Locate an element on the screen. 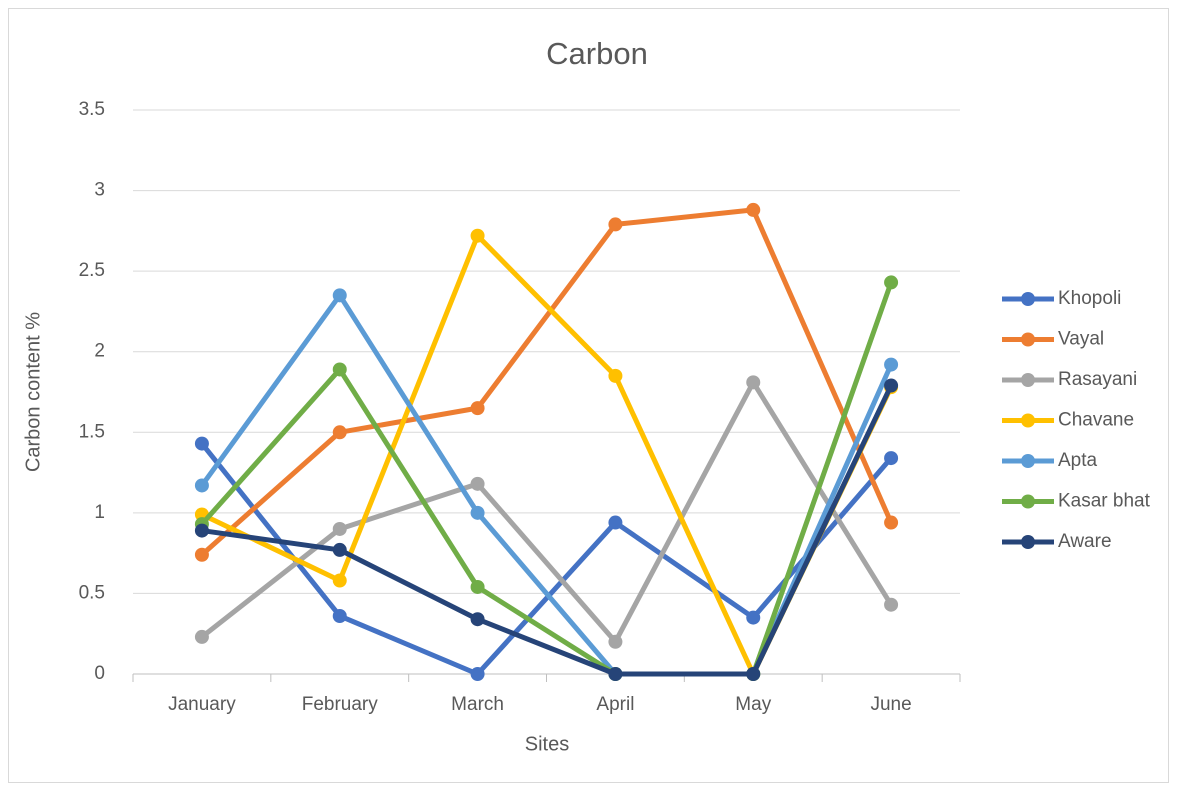 This screenshot has height=792, width=1177. x-tick-label: May is located at coordinates (753, 704).